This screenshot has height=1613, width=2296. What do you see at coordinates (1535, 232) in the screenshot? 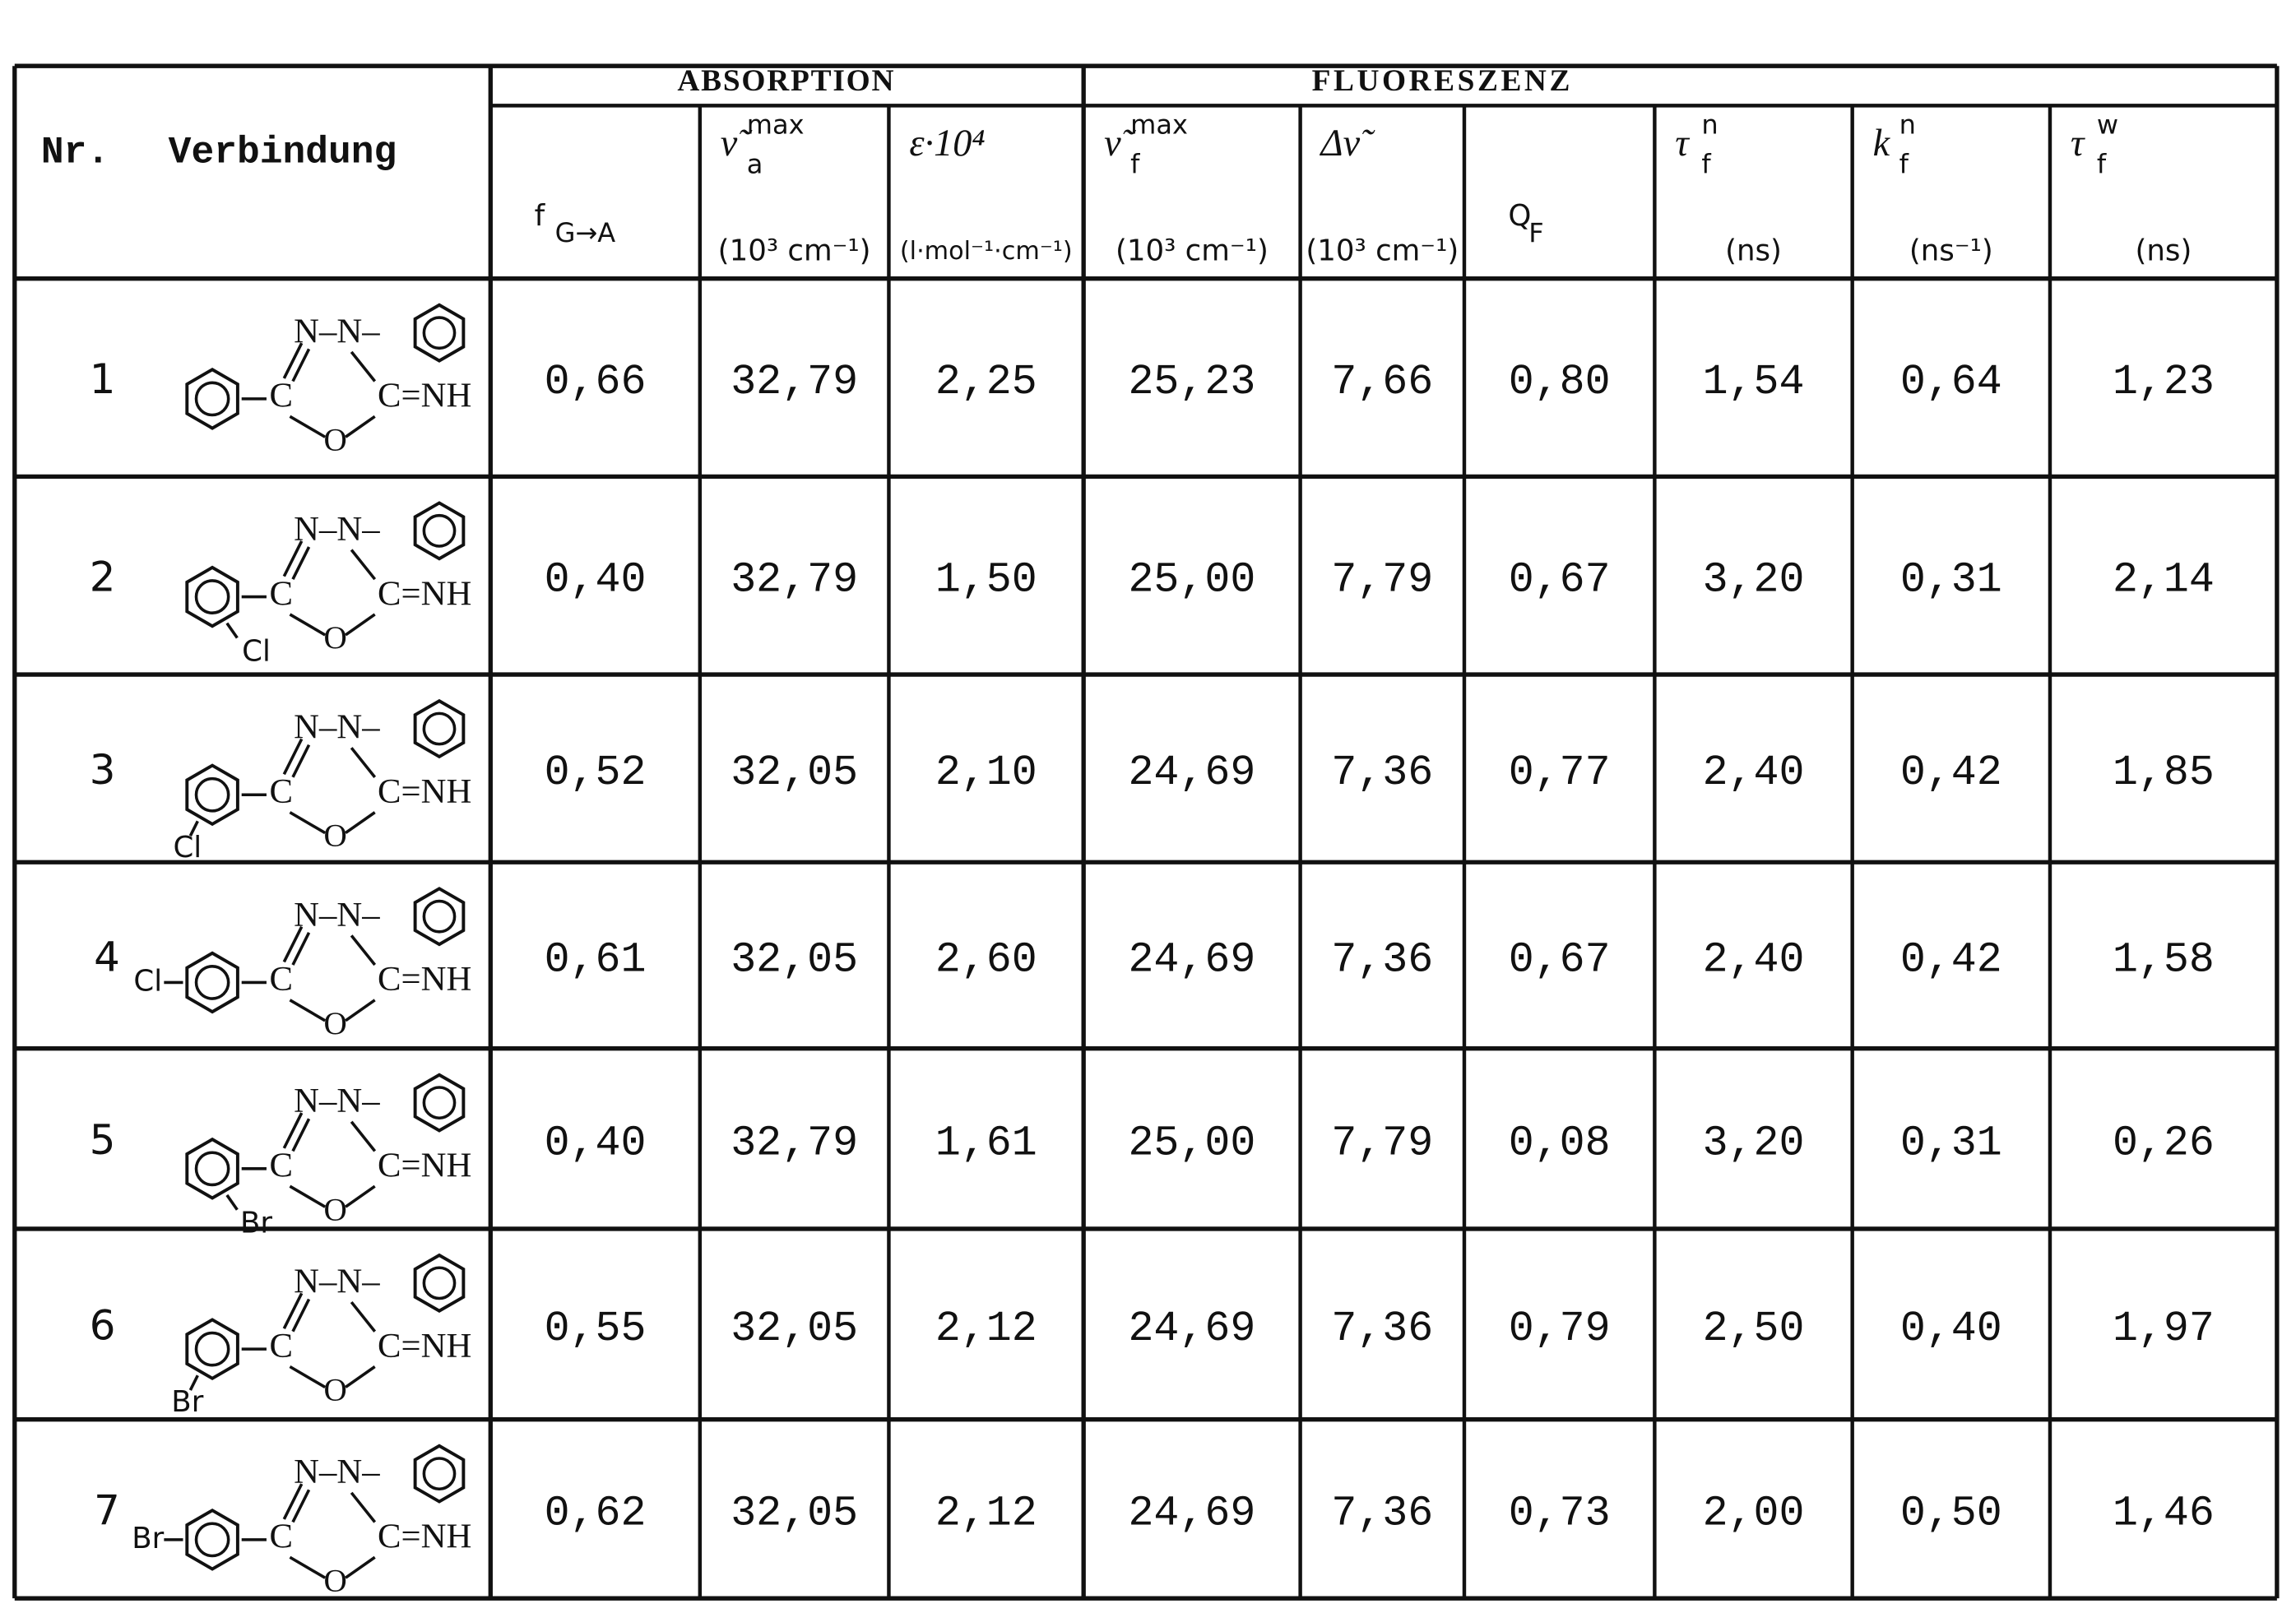
I see `column-sub: F` at bounding box center [1535, 232].